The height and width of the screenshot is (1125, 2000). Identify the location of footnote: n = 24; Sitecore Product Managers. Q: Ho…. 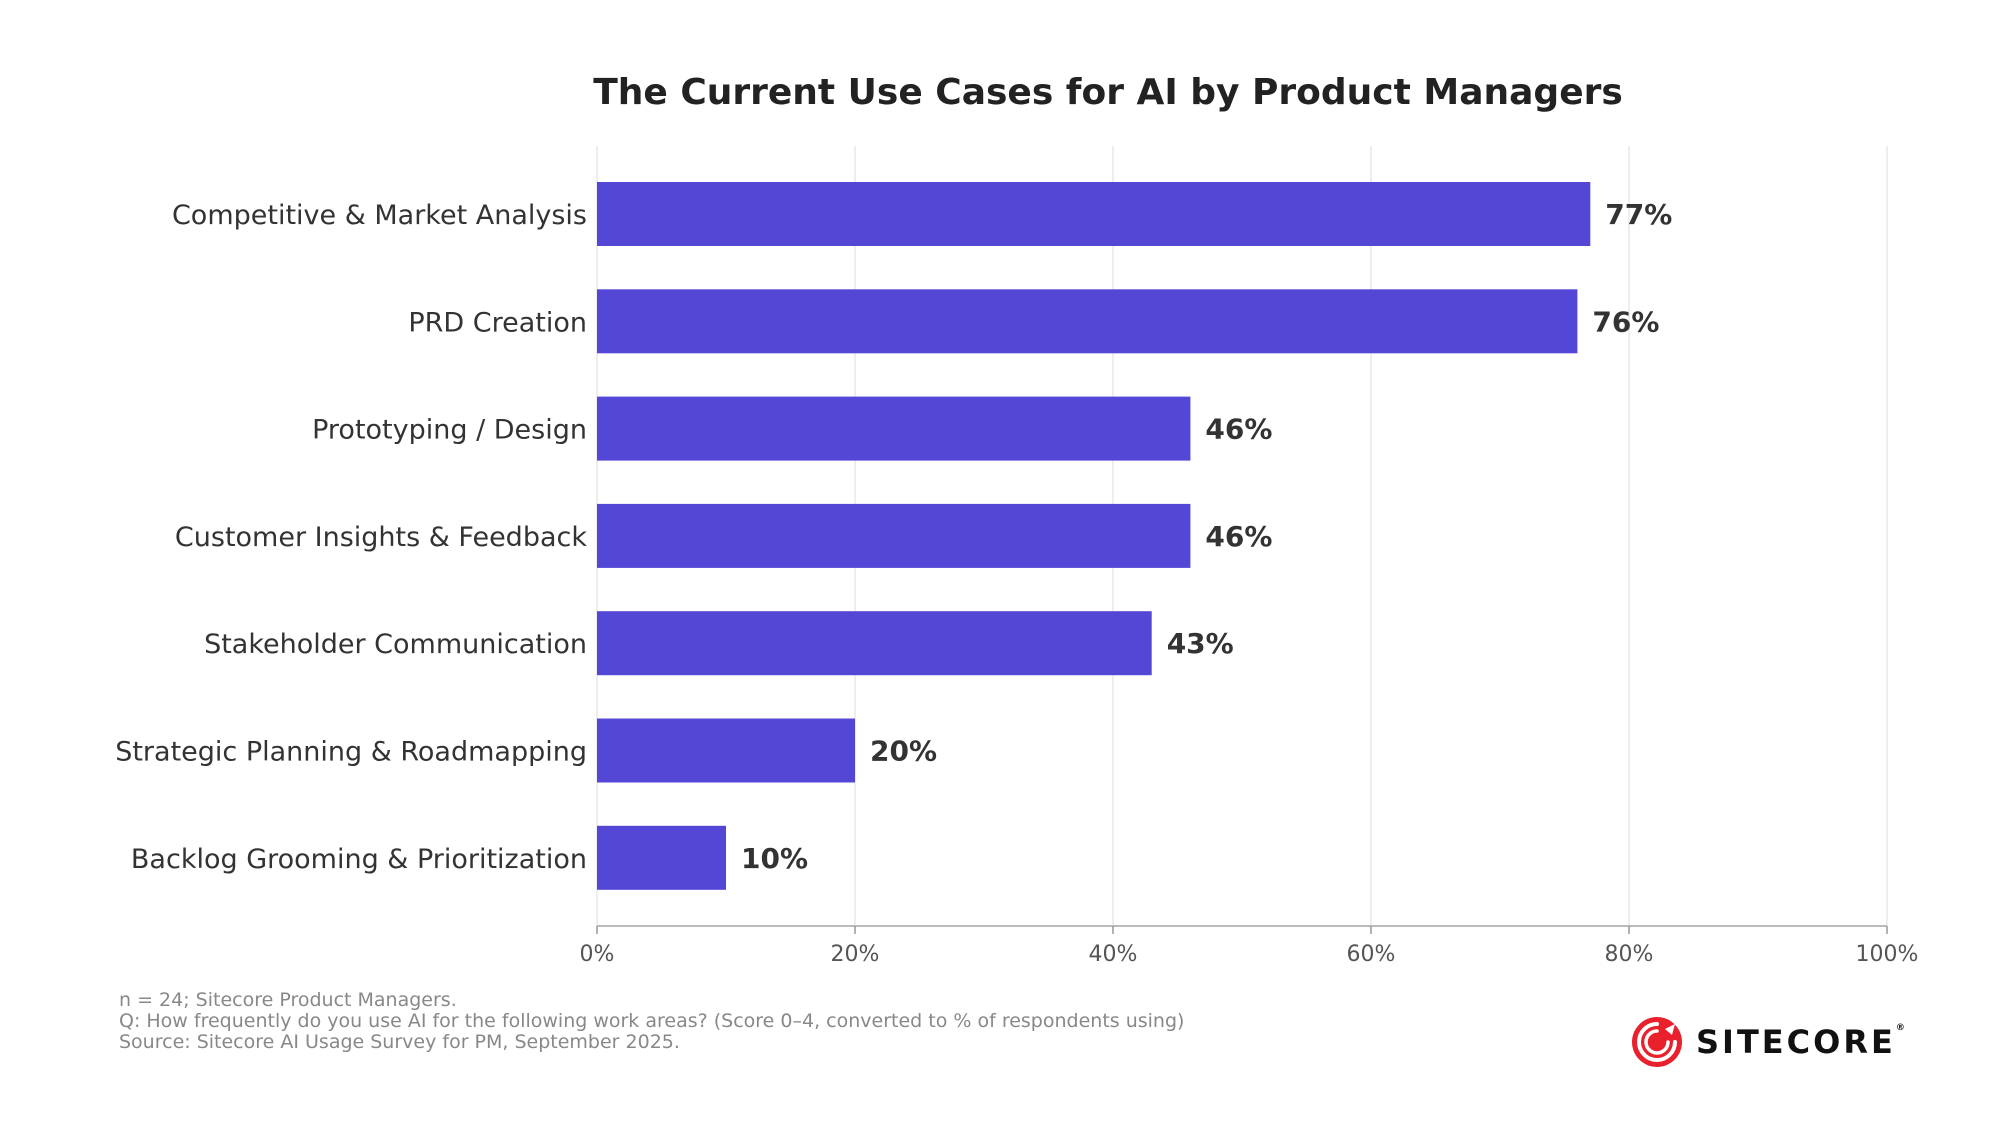
(651, 1021).